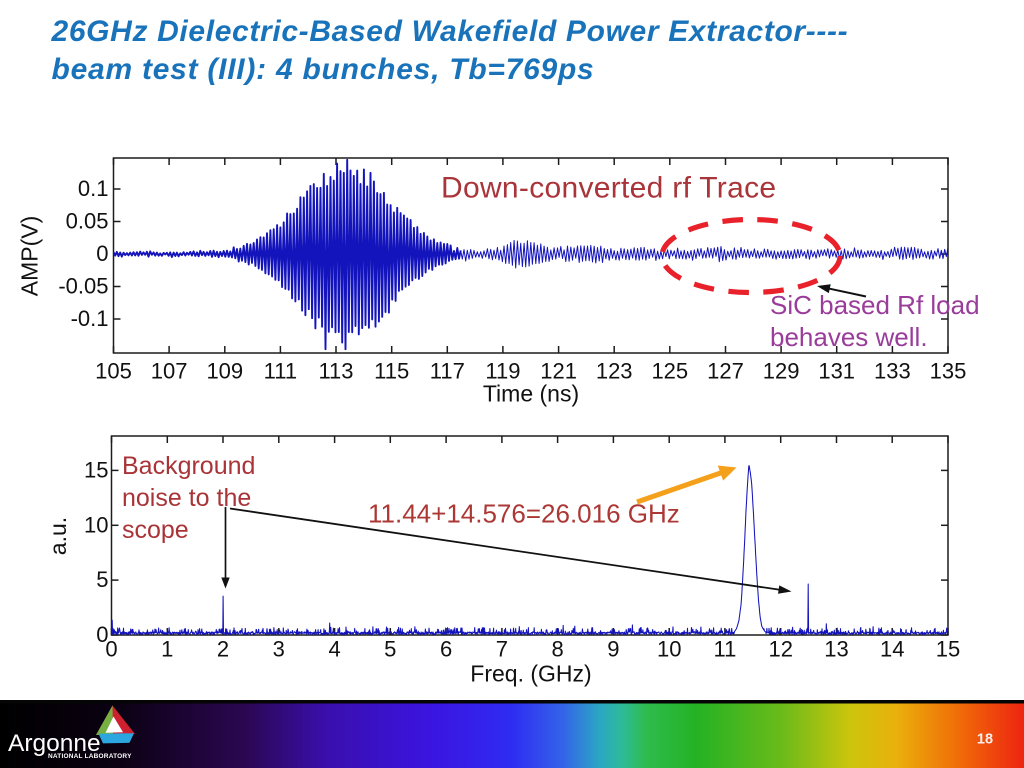  Describe the element at coordinates (323, 69) in the screenshot. I see `svg-text:beam test (III): 4 bunches, Tb: beam test (III): 4 bunches, Tb=769ps` at that location.